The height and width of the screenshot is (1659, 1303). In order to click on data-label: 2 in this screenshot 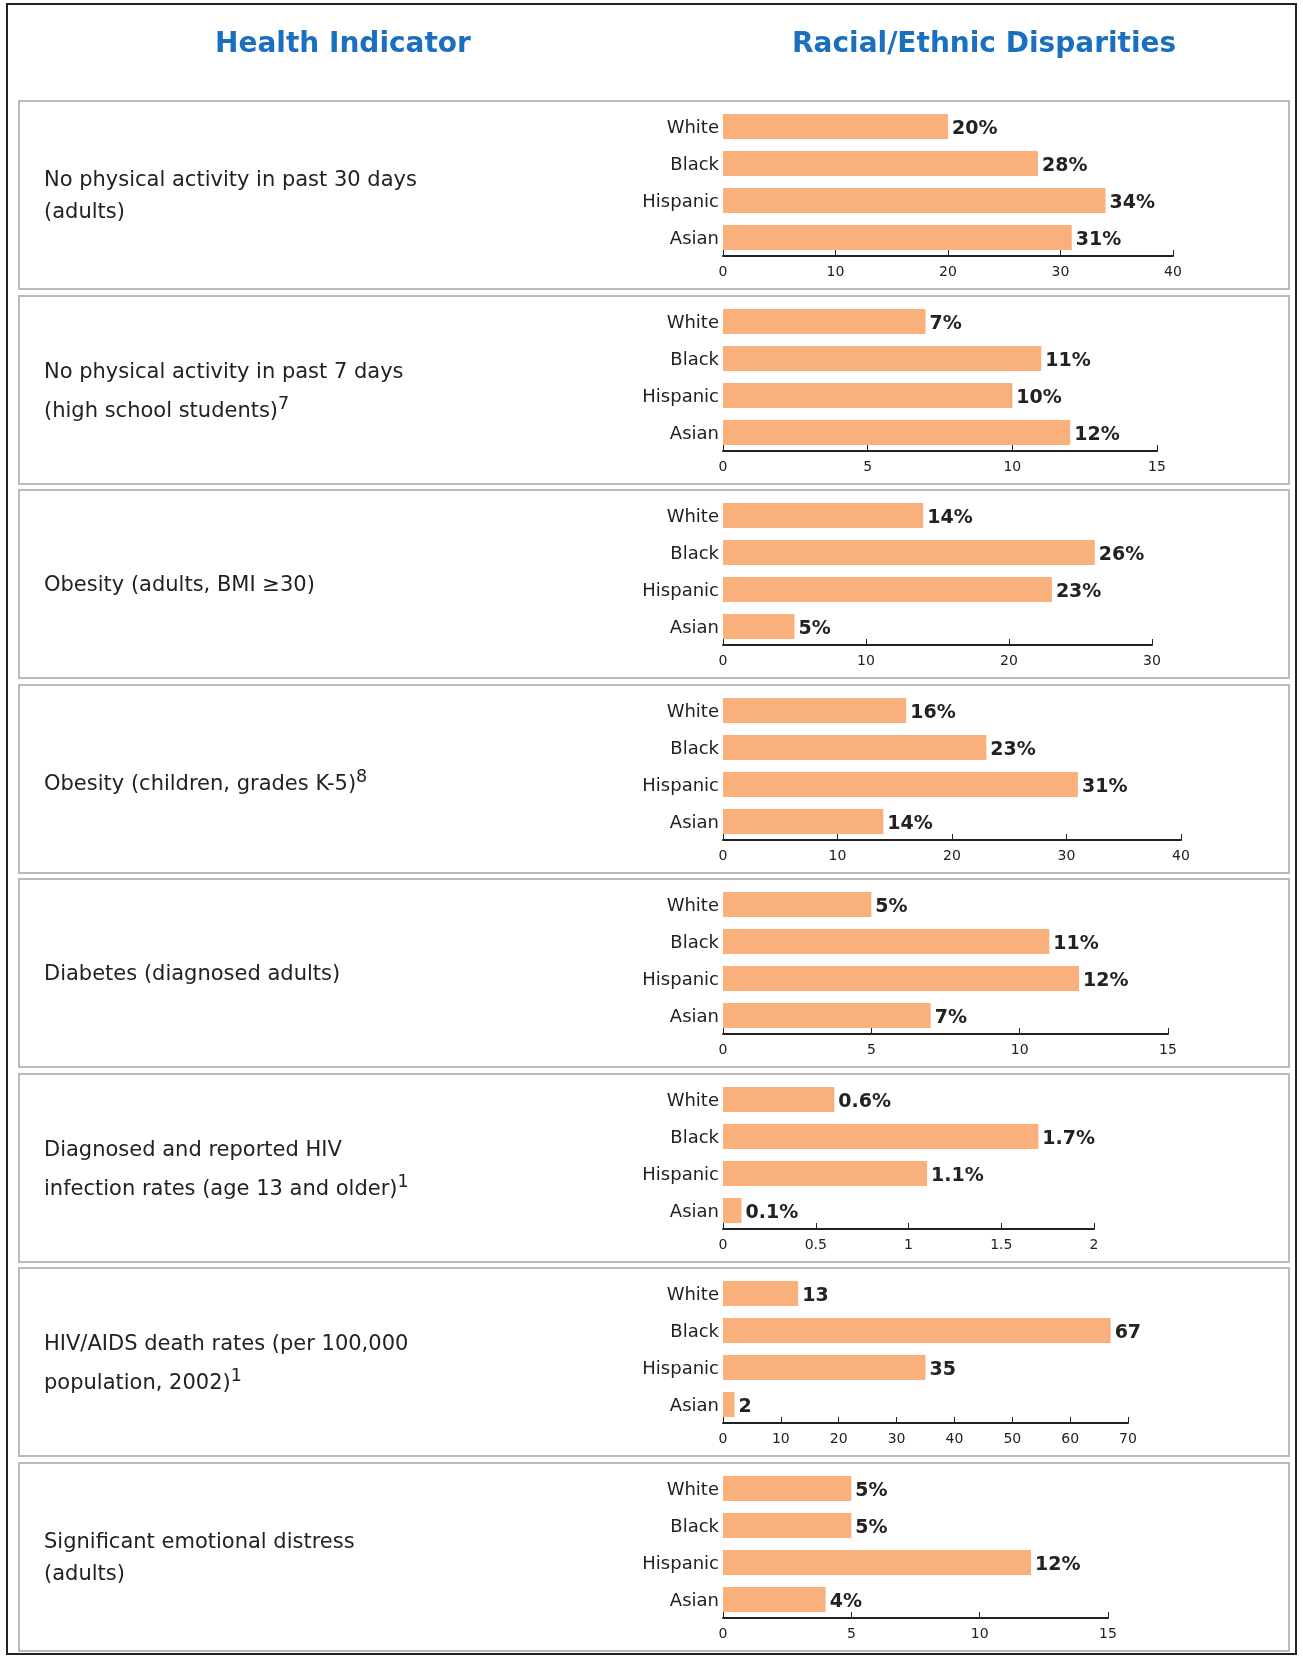, I will do `click(745, 1404)`.